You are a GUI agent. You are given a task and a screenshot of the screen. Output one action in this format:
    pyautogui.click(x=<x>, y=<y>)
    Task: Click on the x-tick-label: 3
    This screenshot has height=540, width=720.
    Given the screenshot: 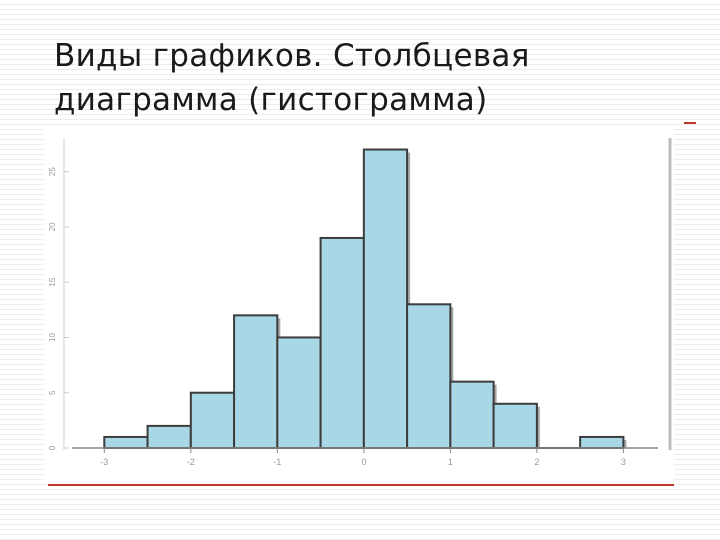 What is the action you would take?
    pyautogui.click(x=623, y=462)
    